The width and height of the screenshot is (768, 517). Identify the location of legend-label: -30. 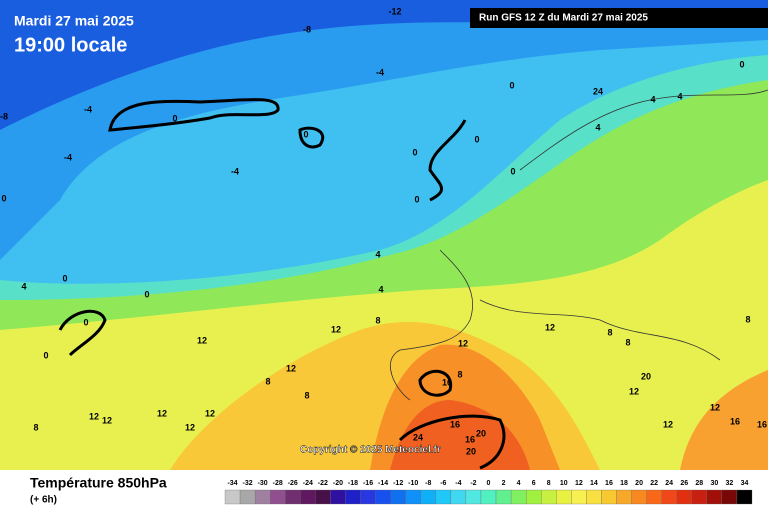
(263, 483).